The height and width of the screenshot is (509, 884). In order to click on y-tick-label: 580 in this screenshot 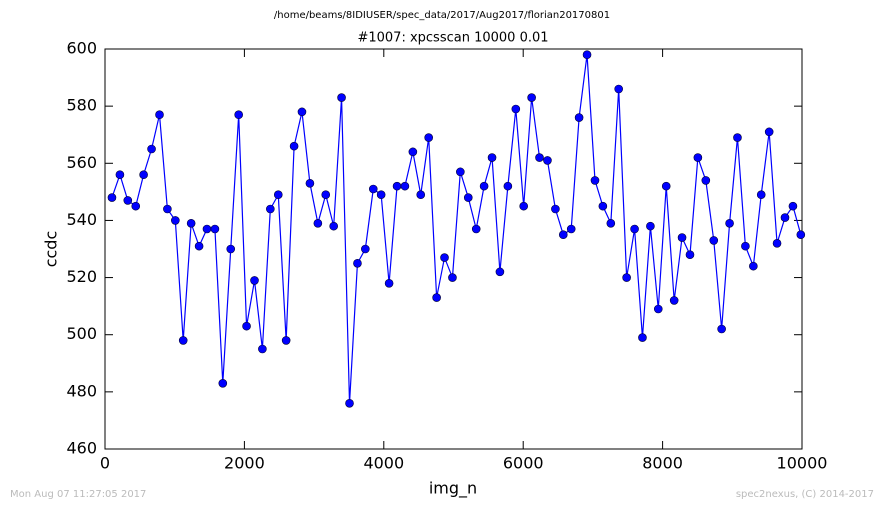, I will do `click(81, 105)`.